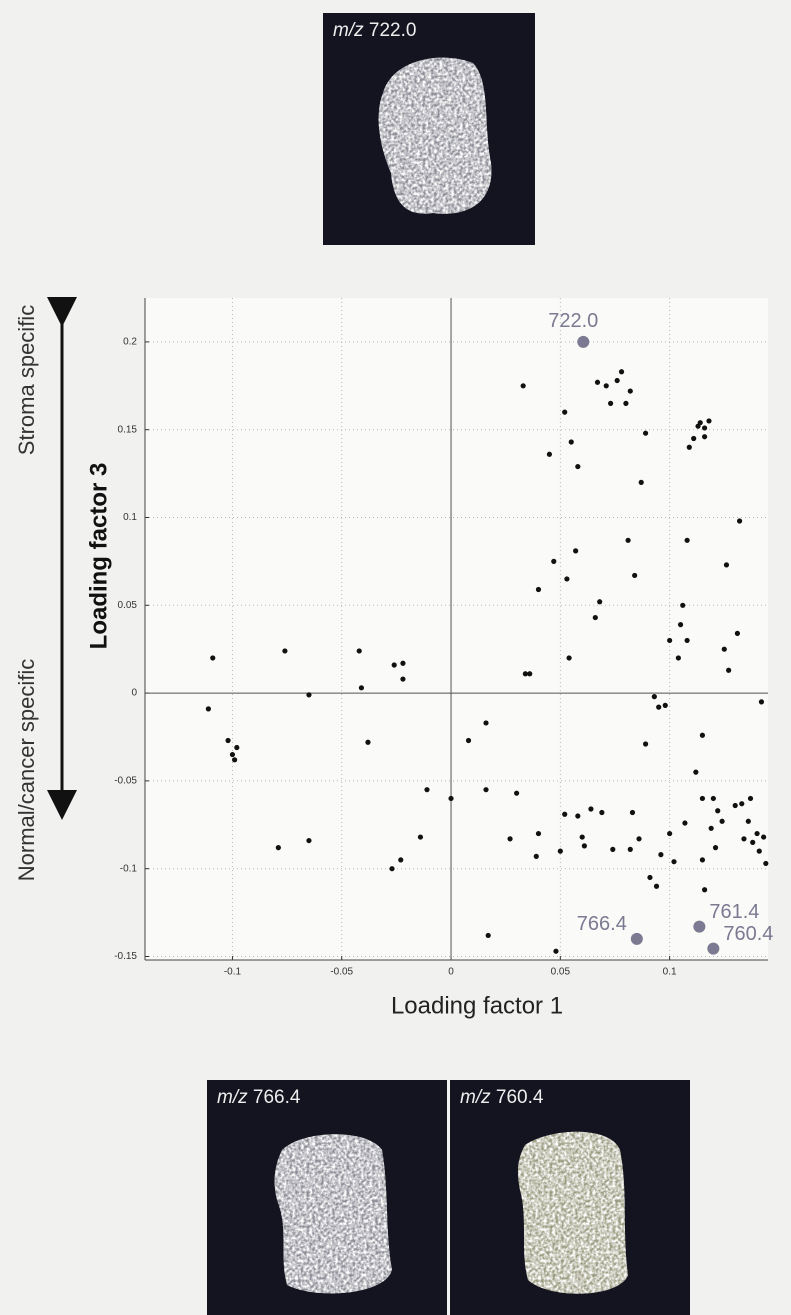 This screenshot has height=1315, width=791. Describe the element at coordinates (129, 868) in the screenshot. I see `y-tick-label: -0.1` at that location.